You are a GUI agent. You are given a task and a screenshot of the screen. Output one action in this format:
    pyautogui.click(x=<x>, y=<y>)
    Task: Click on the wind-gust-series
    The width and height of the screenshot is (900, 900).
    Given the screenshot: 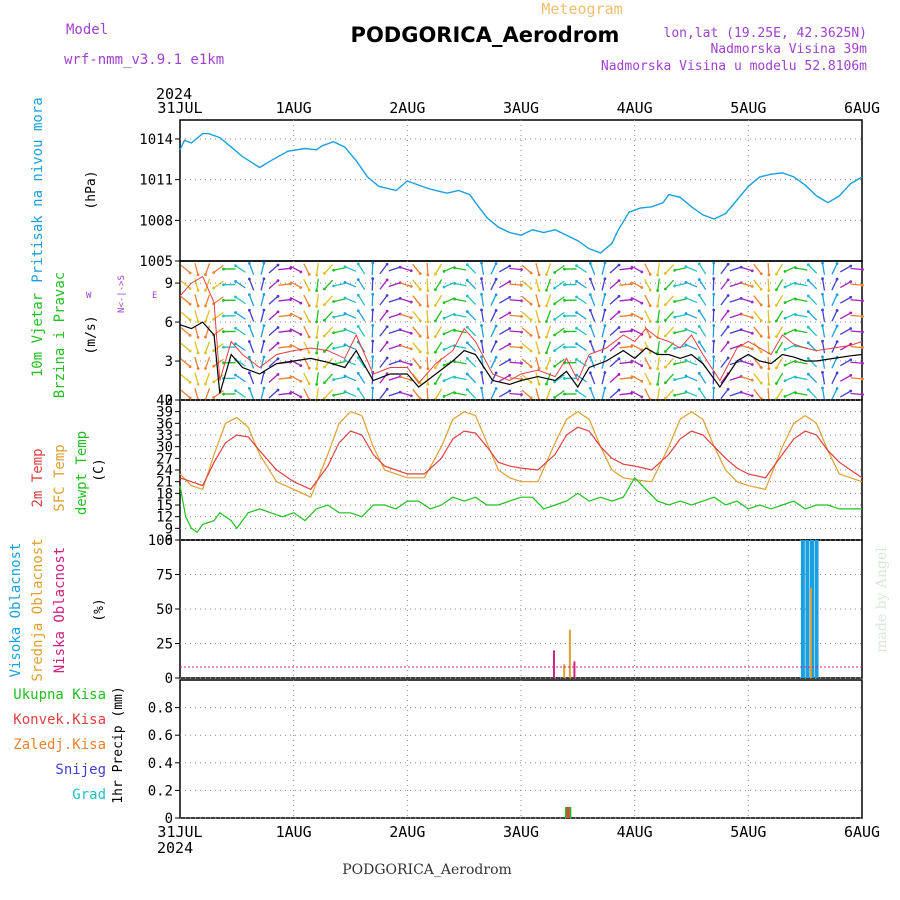 What is the action you would take?
    pyautogui.click(x=521, y=329)
    